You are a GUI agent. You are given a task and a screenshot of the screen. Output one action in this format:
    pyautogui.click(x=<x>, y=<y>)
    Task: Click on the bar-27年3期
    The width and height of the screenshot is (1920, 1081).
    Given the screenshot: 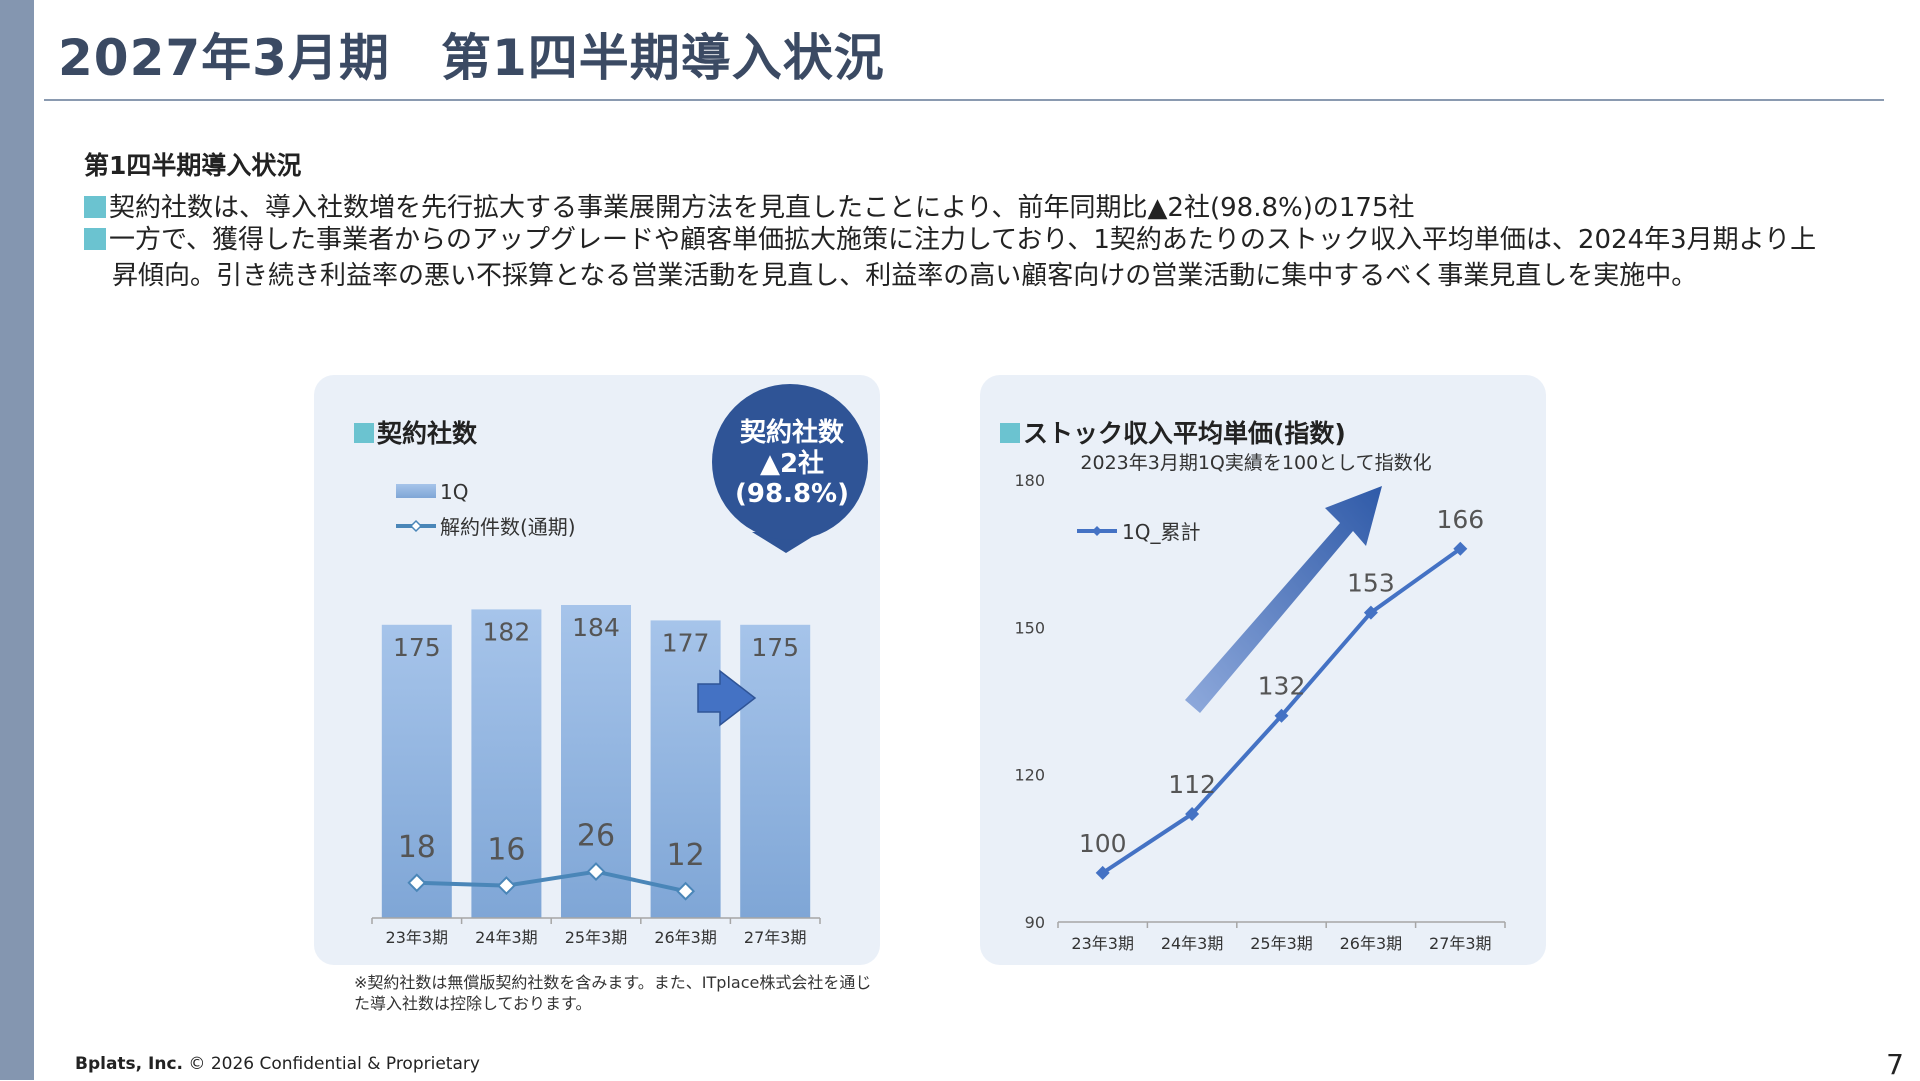 What is the action you would take?
    pyautogui.click(x=775, y=771)
    